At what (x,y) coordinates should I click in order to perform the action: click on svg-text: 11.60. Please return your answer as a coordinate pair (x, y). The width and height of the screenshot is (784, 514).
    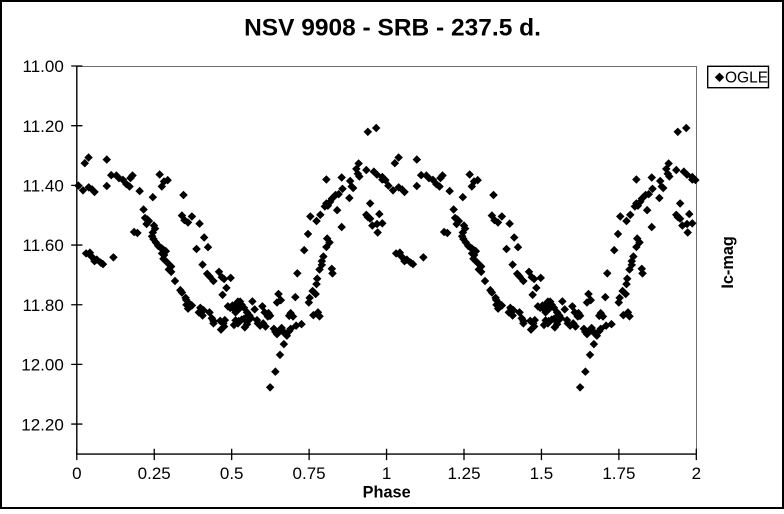
    Looking at the image, I should click on (43, 245).